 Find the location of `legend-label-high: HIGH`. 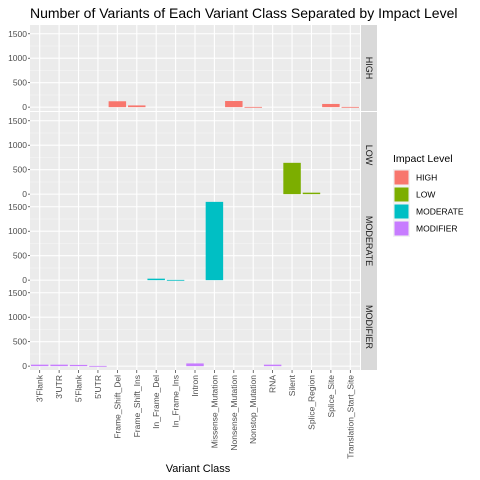

legend-label-high: HIGH is located at coordinates (426, 178).